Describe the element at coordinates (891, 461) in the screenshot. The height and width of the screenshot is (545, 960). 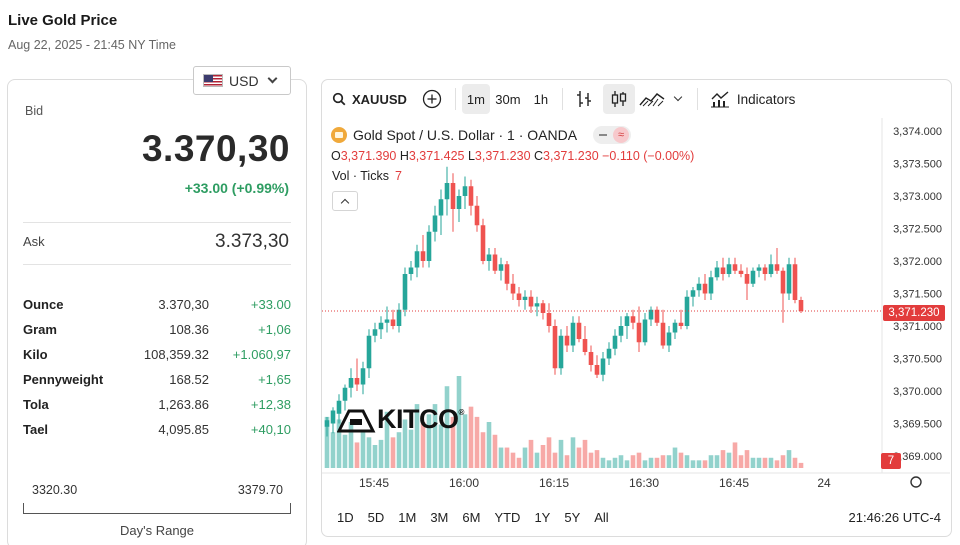
I see `volume-tag: 7` at that location.